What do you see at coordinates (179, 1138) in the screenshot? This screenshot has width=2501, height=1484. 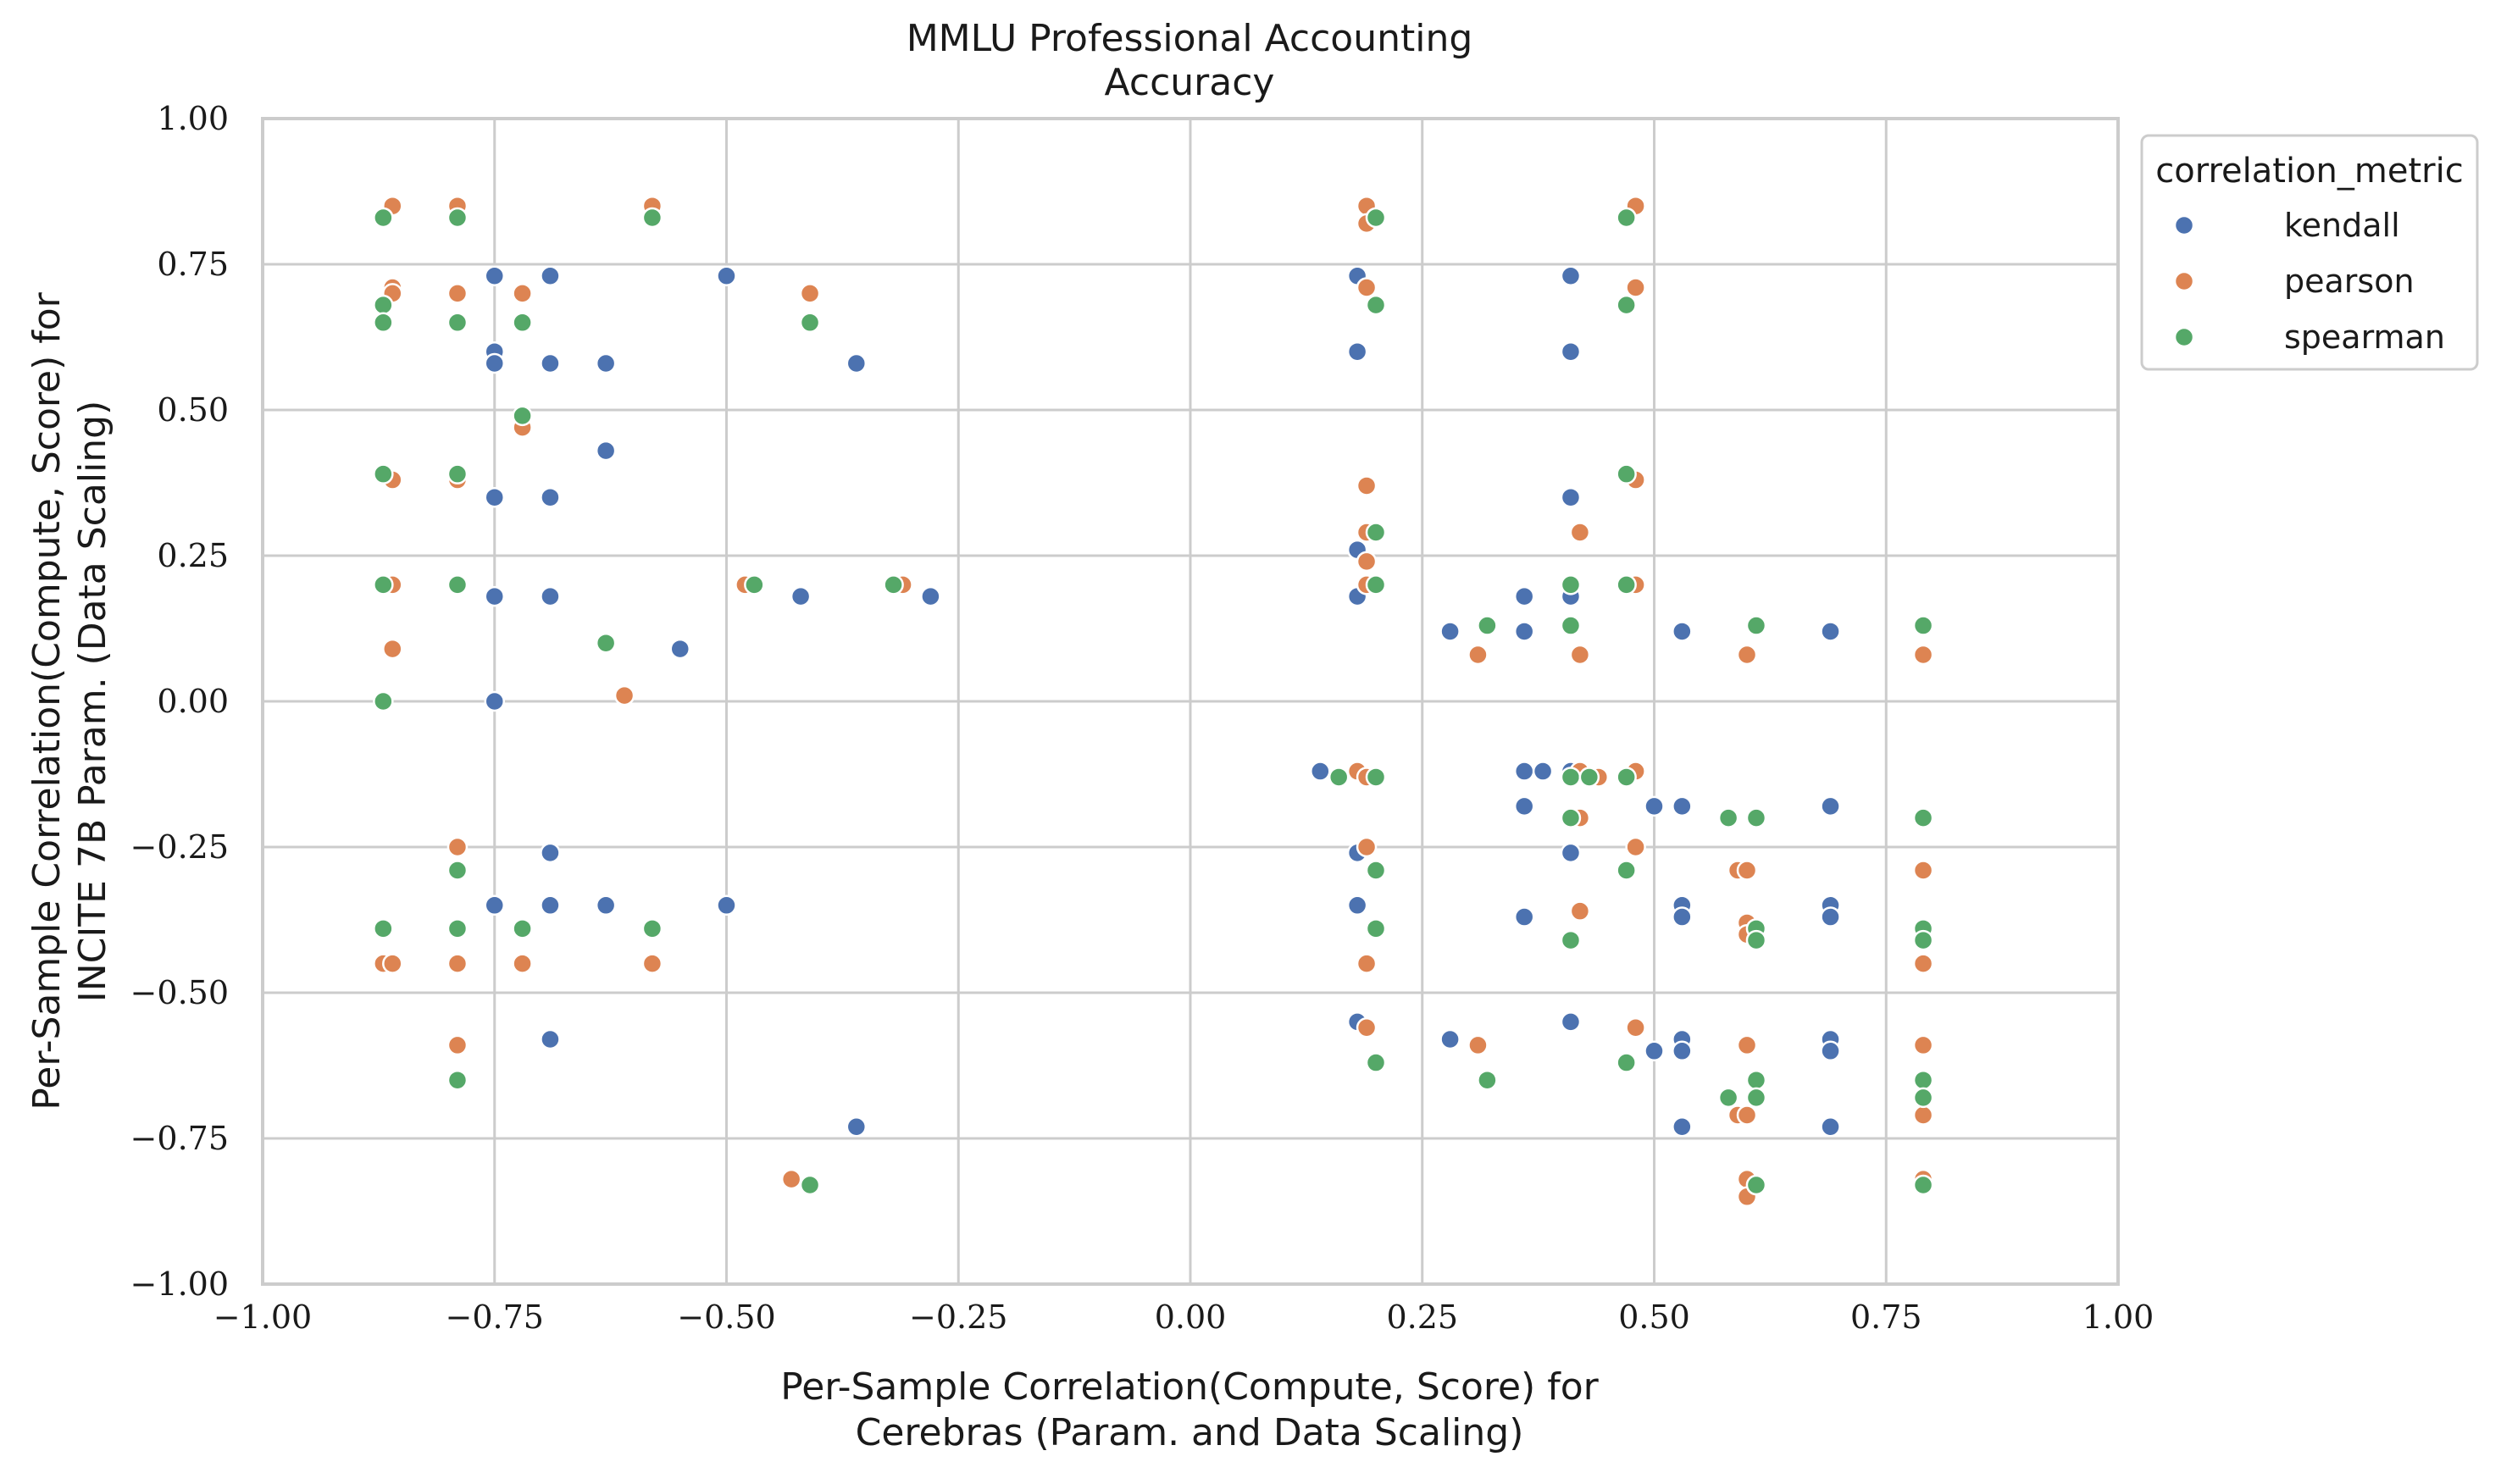 I see `y-tick-label: −0.75` at bounding box center [179, 1138].